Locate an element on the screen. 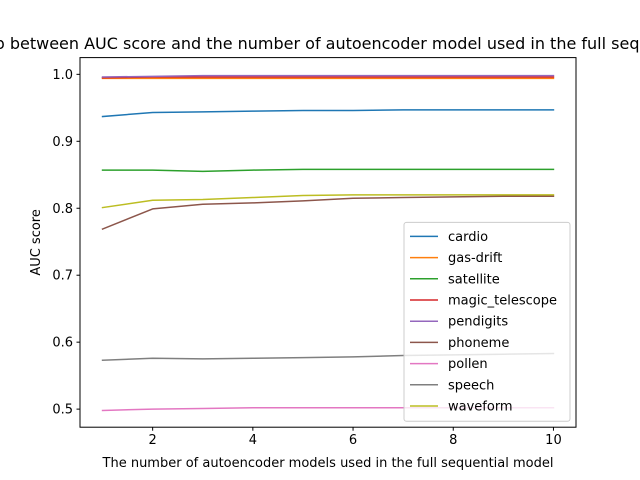  y-tick-label: 0.5 is located at coordinates (62, 410).